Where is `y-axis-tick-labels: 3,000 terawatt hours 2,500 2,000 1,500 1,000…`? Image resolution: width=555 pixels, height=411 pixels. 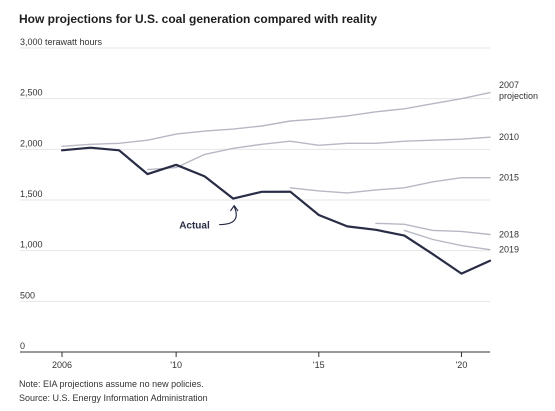
y-axis-tick-labels: 3,000 terawatt hours 2,500 2,000 1,500 1,000… is located at coordinates (61, 194).